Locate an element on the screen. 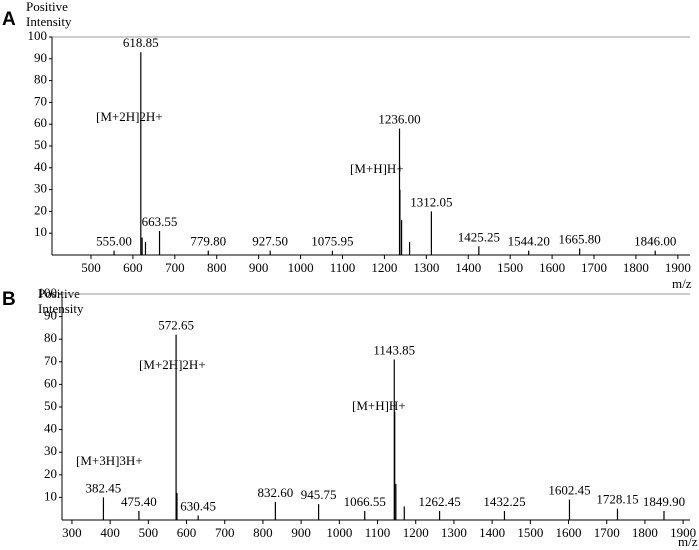  peak-label: 618.85 is located at coordinates (141, 42).